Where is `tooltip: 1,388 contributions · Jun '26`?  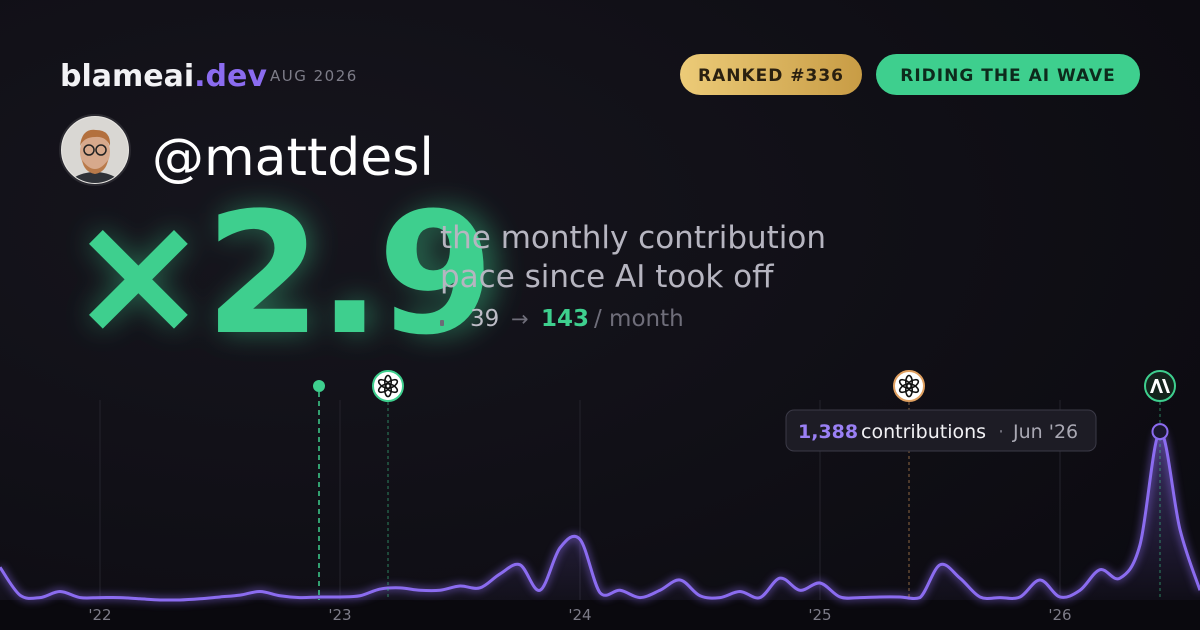
tooltip: 1,388 contributions · Jun '26 is located at coordinates (977, 430).